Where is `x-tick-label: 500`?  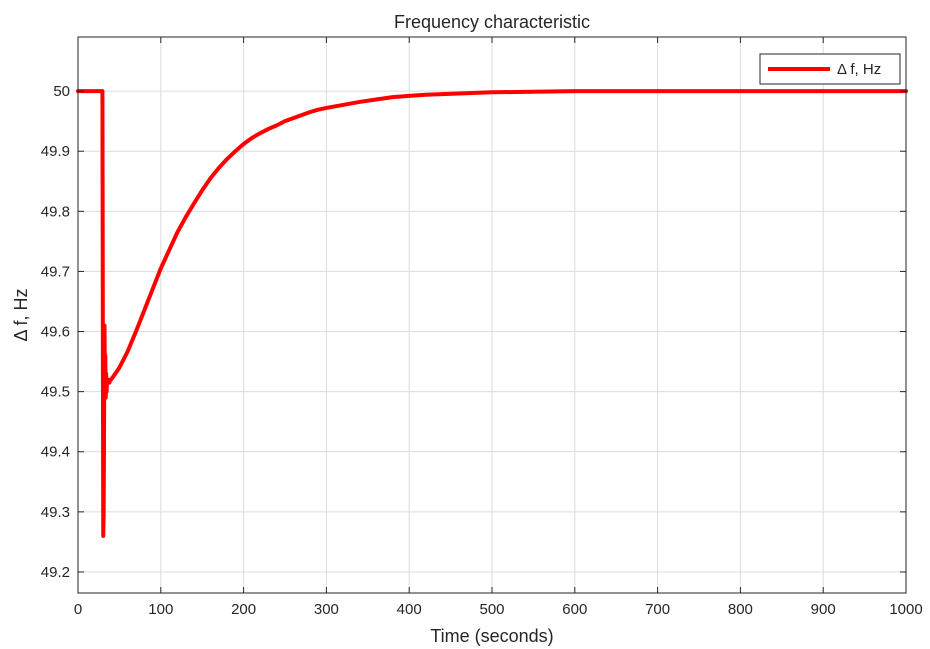
x-tick-label: 500 is located at coordinates (491, 609).